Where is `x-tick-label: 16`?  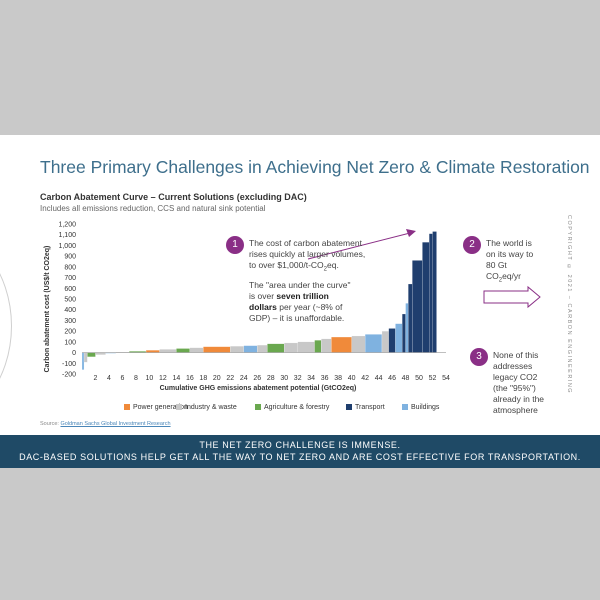 x-tick-label: 16 is located at coordinates (190, 378).